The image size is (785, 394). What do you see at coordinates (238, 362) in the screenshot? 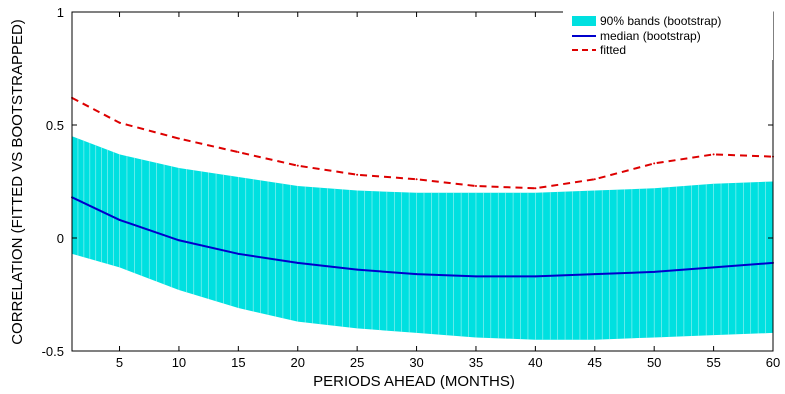
I see `x-tick-label: 15` at bounding box center [238, 362].